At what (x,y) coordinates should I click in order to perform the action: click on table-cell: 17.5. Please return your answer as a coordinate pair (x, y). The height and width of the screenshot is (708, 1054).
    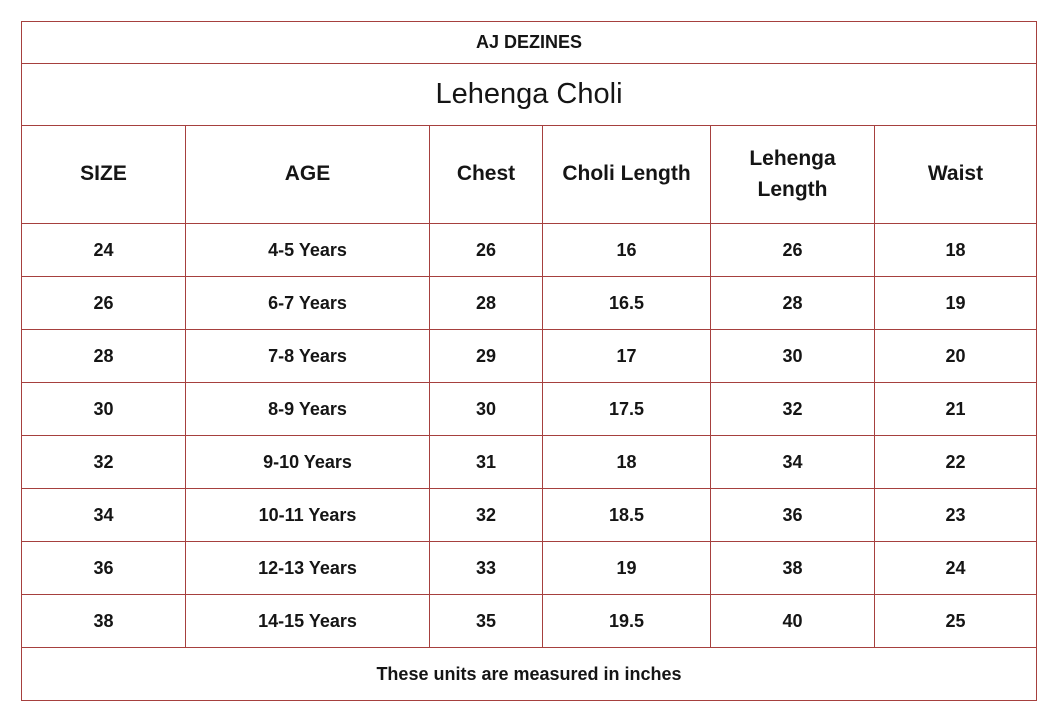
    Looking at the image, I should click on (626, 409).